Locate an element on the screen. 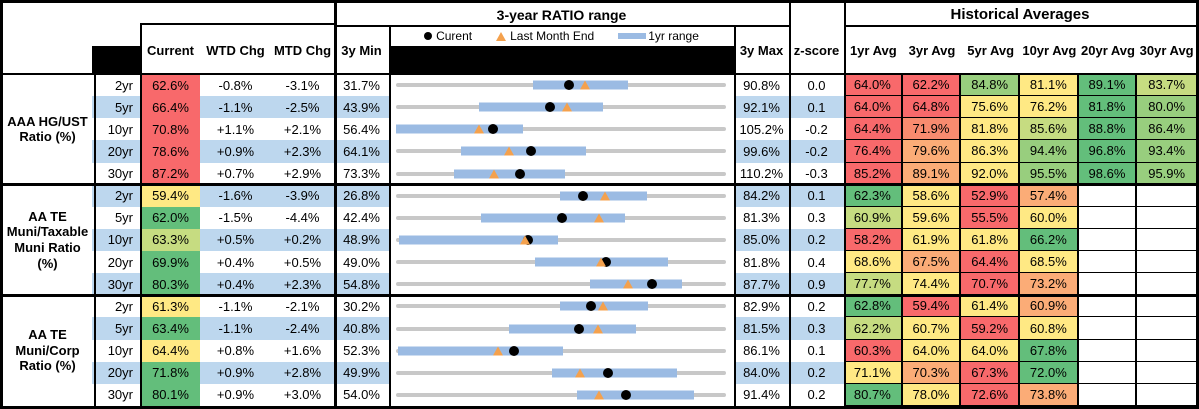 This screenshot has width=1199, height=409. 3y-min-cell: 52.3% is located at coordinates (361, 350).